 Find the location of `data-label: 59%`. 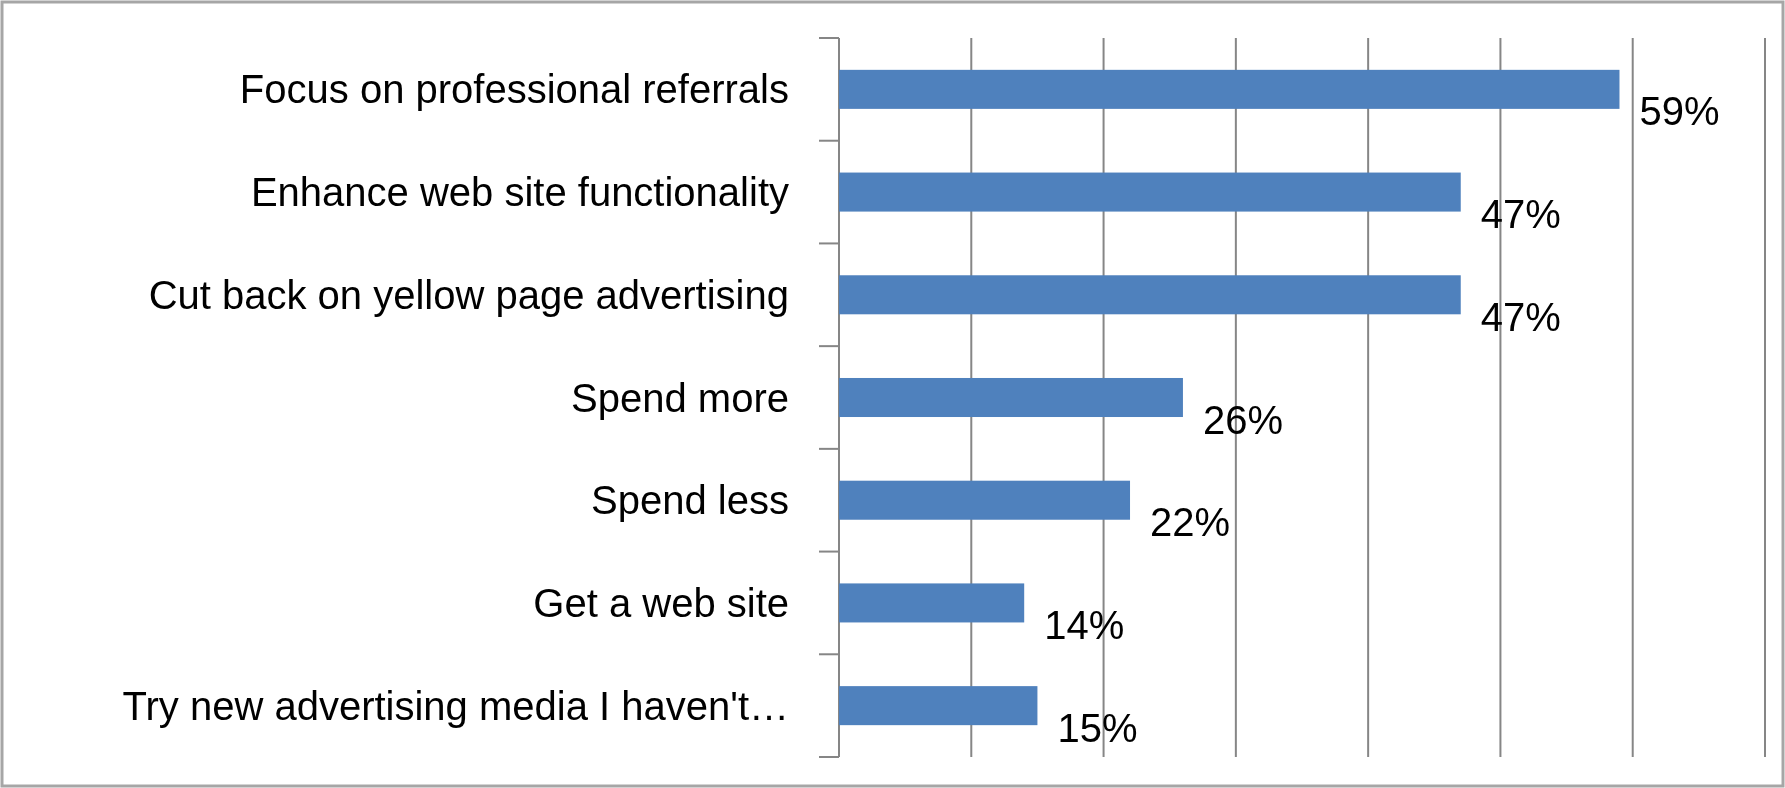

data-label: 59% is located at coordinates (1679, 111).